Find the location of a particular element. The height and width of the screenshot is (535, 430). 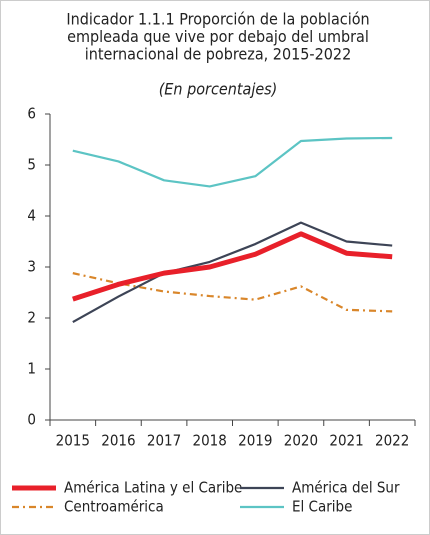

x-tick-label: 2017 is located at coordinates (164, 441).